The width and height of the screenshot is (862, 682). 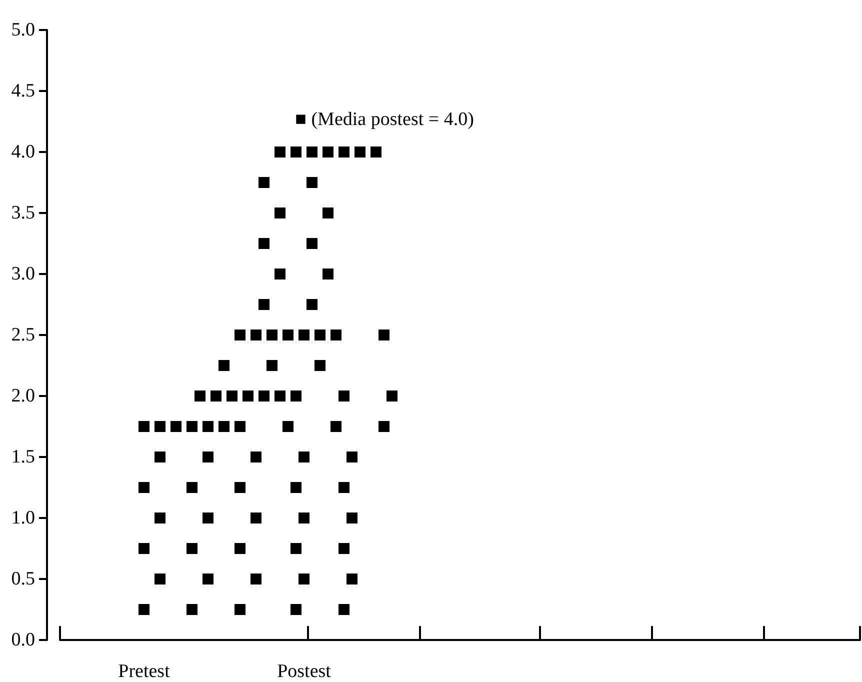 What do you see at coordinates (23, 213) in the screenshot?
I see `y-tick-label: 3.5` at bounding box center [23, 213].